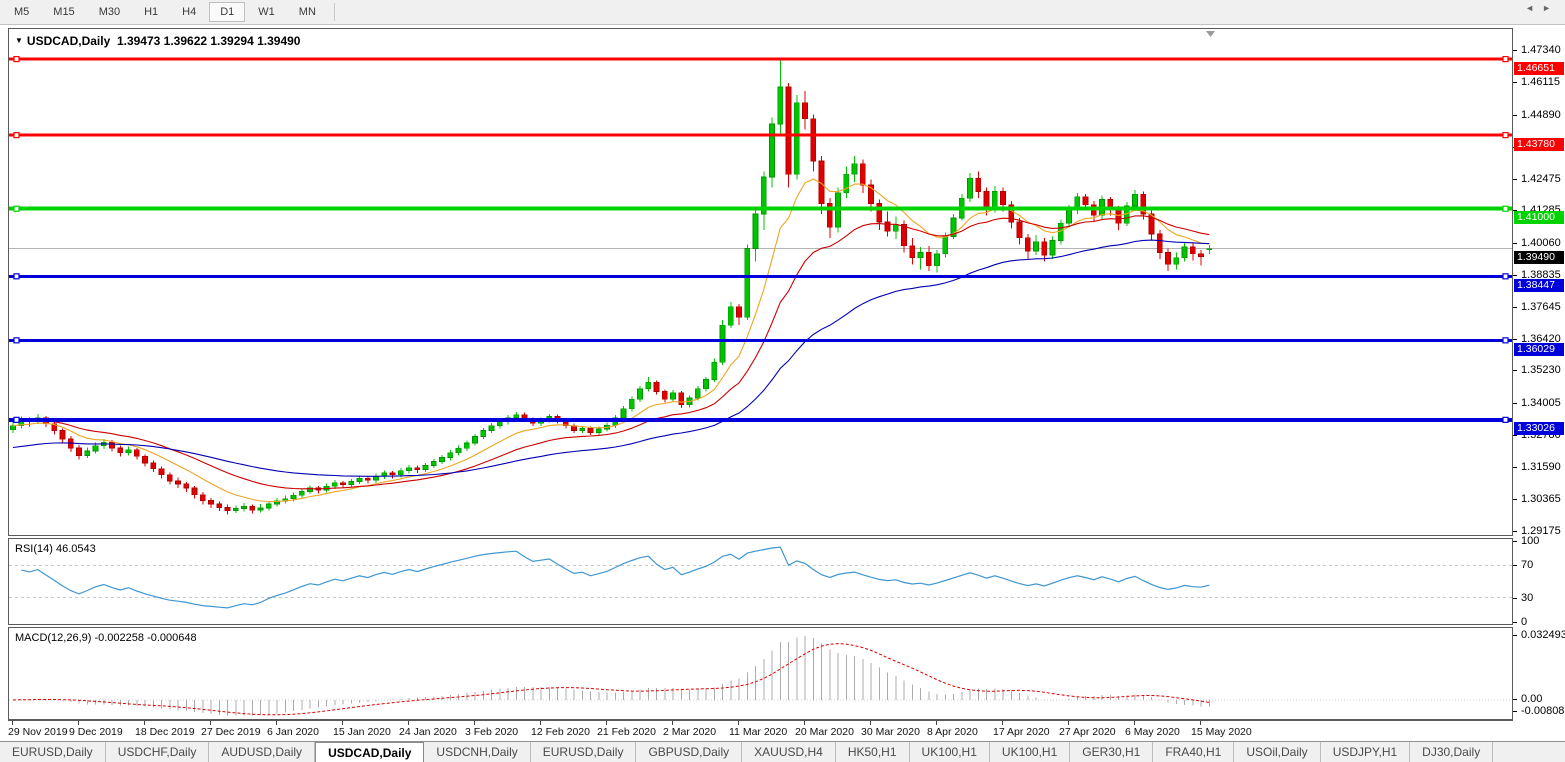 The image size is (1565, 762). Describe the element at coordinates (824, 732) in the screenshot. I see `date-label: 20 Mar 2020` at that location.